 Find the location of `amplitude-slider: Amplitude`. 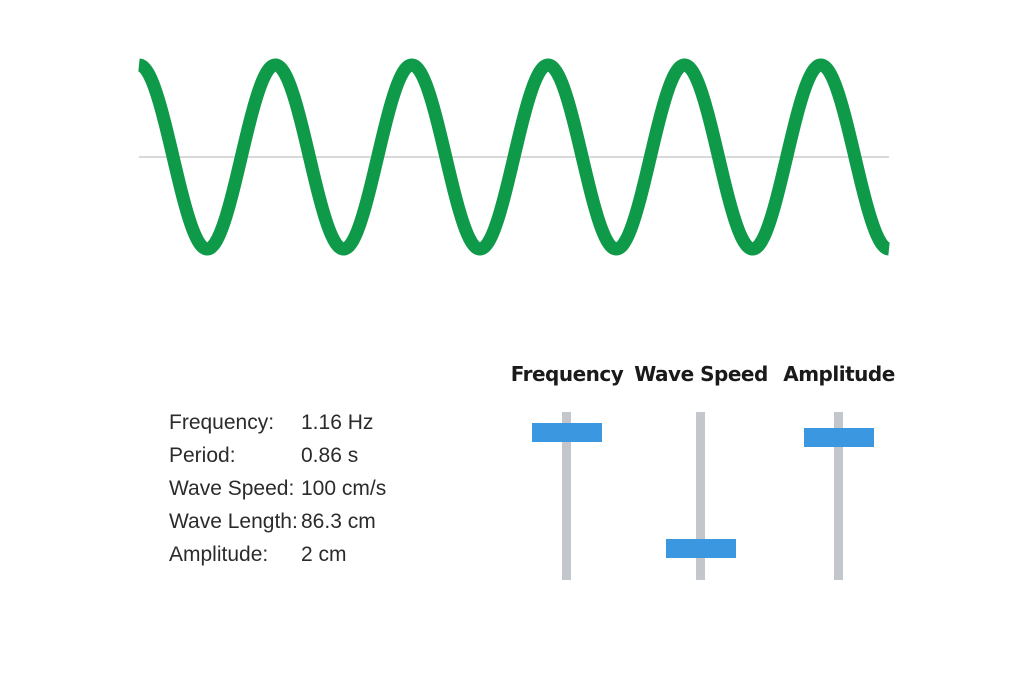

amplitude-slider: Amplitude is located at coordinates (839, 477).